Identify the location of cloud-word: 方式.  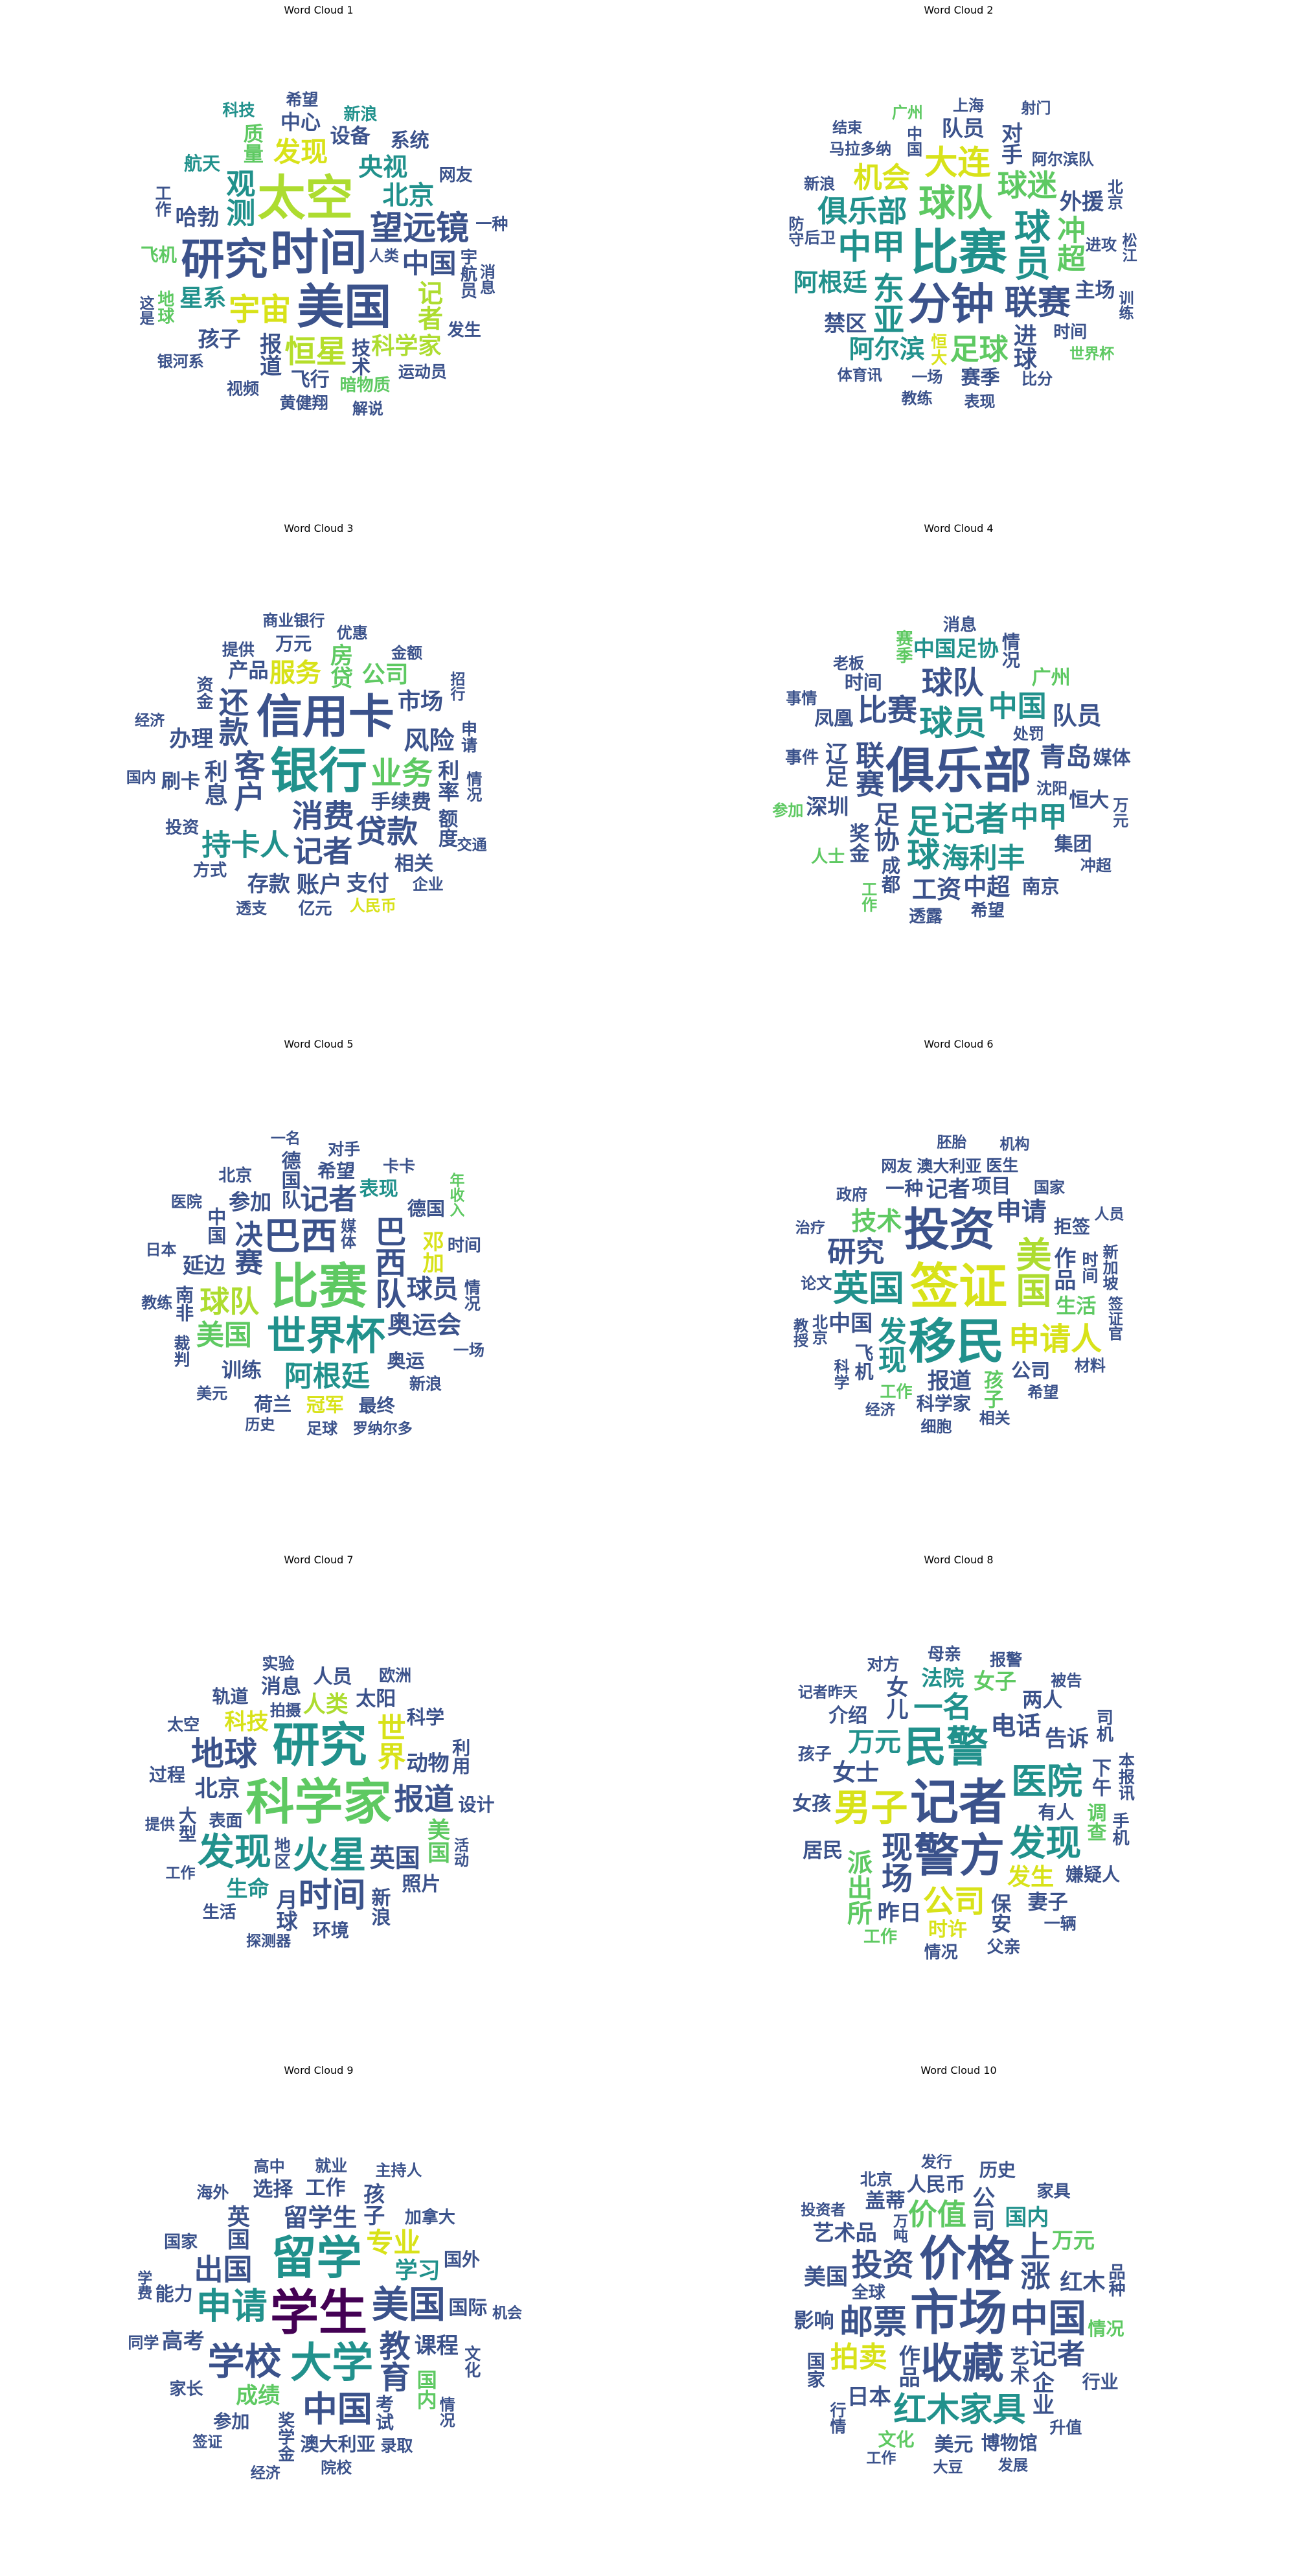
(210, 871).